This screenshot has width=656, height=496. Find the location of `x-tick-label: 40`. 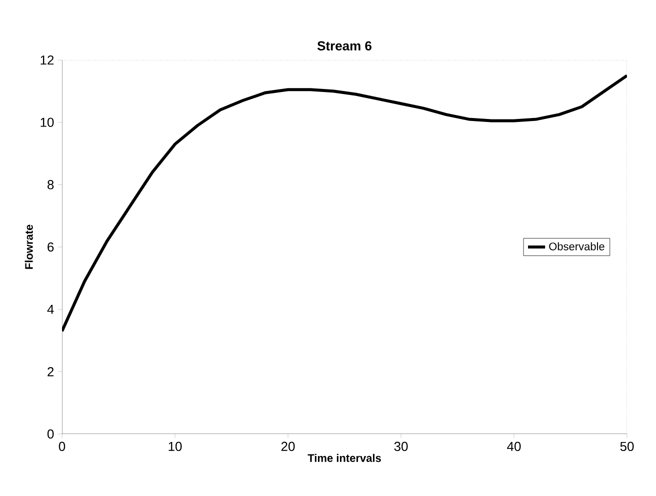

x-tick-label: 40 is located at coordinates (514, 447).